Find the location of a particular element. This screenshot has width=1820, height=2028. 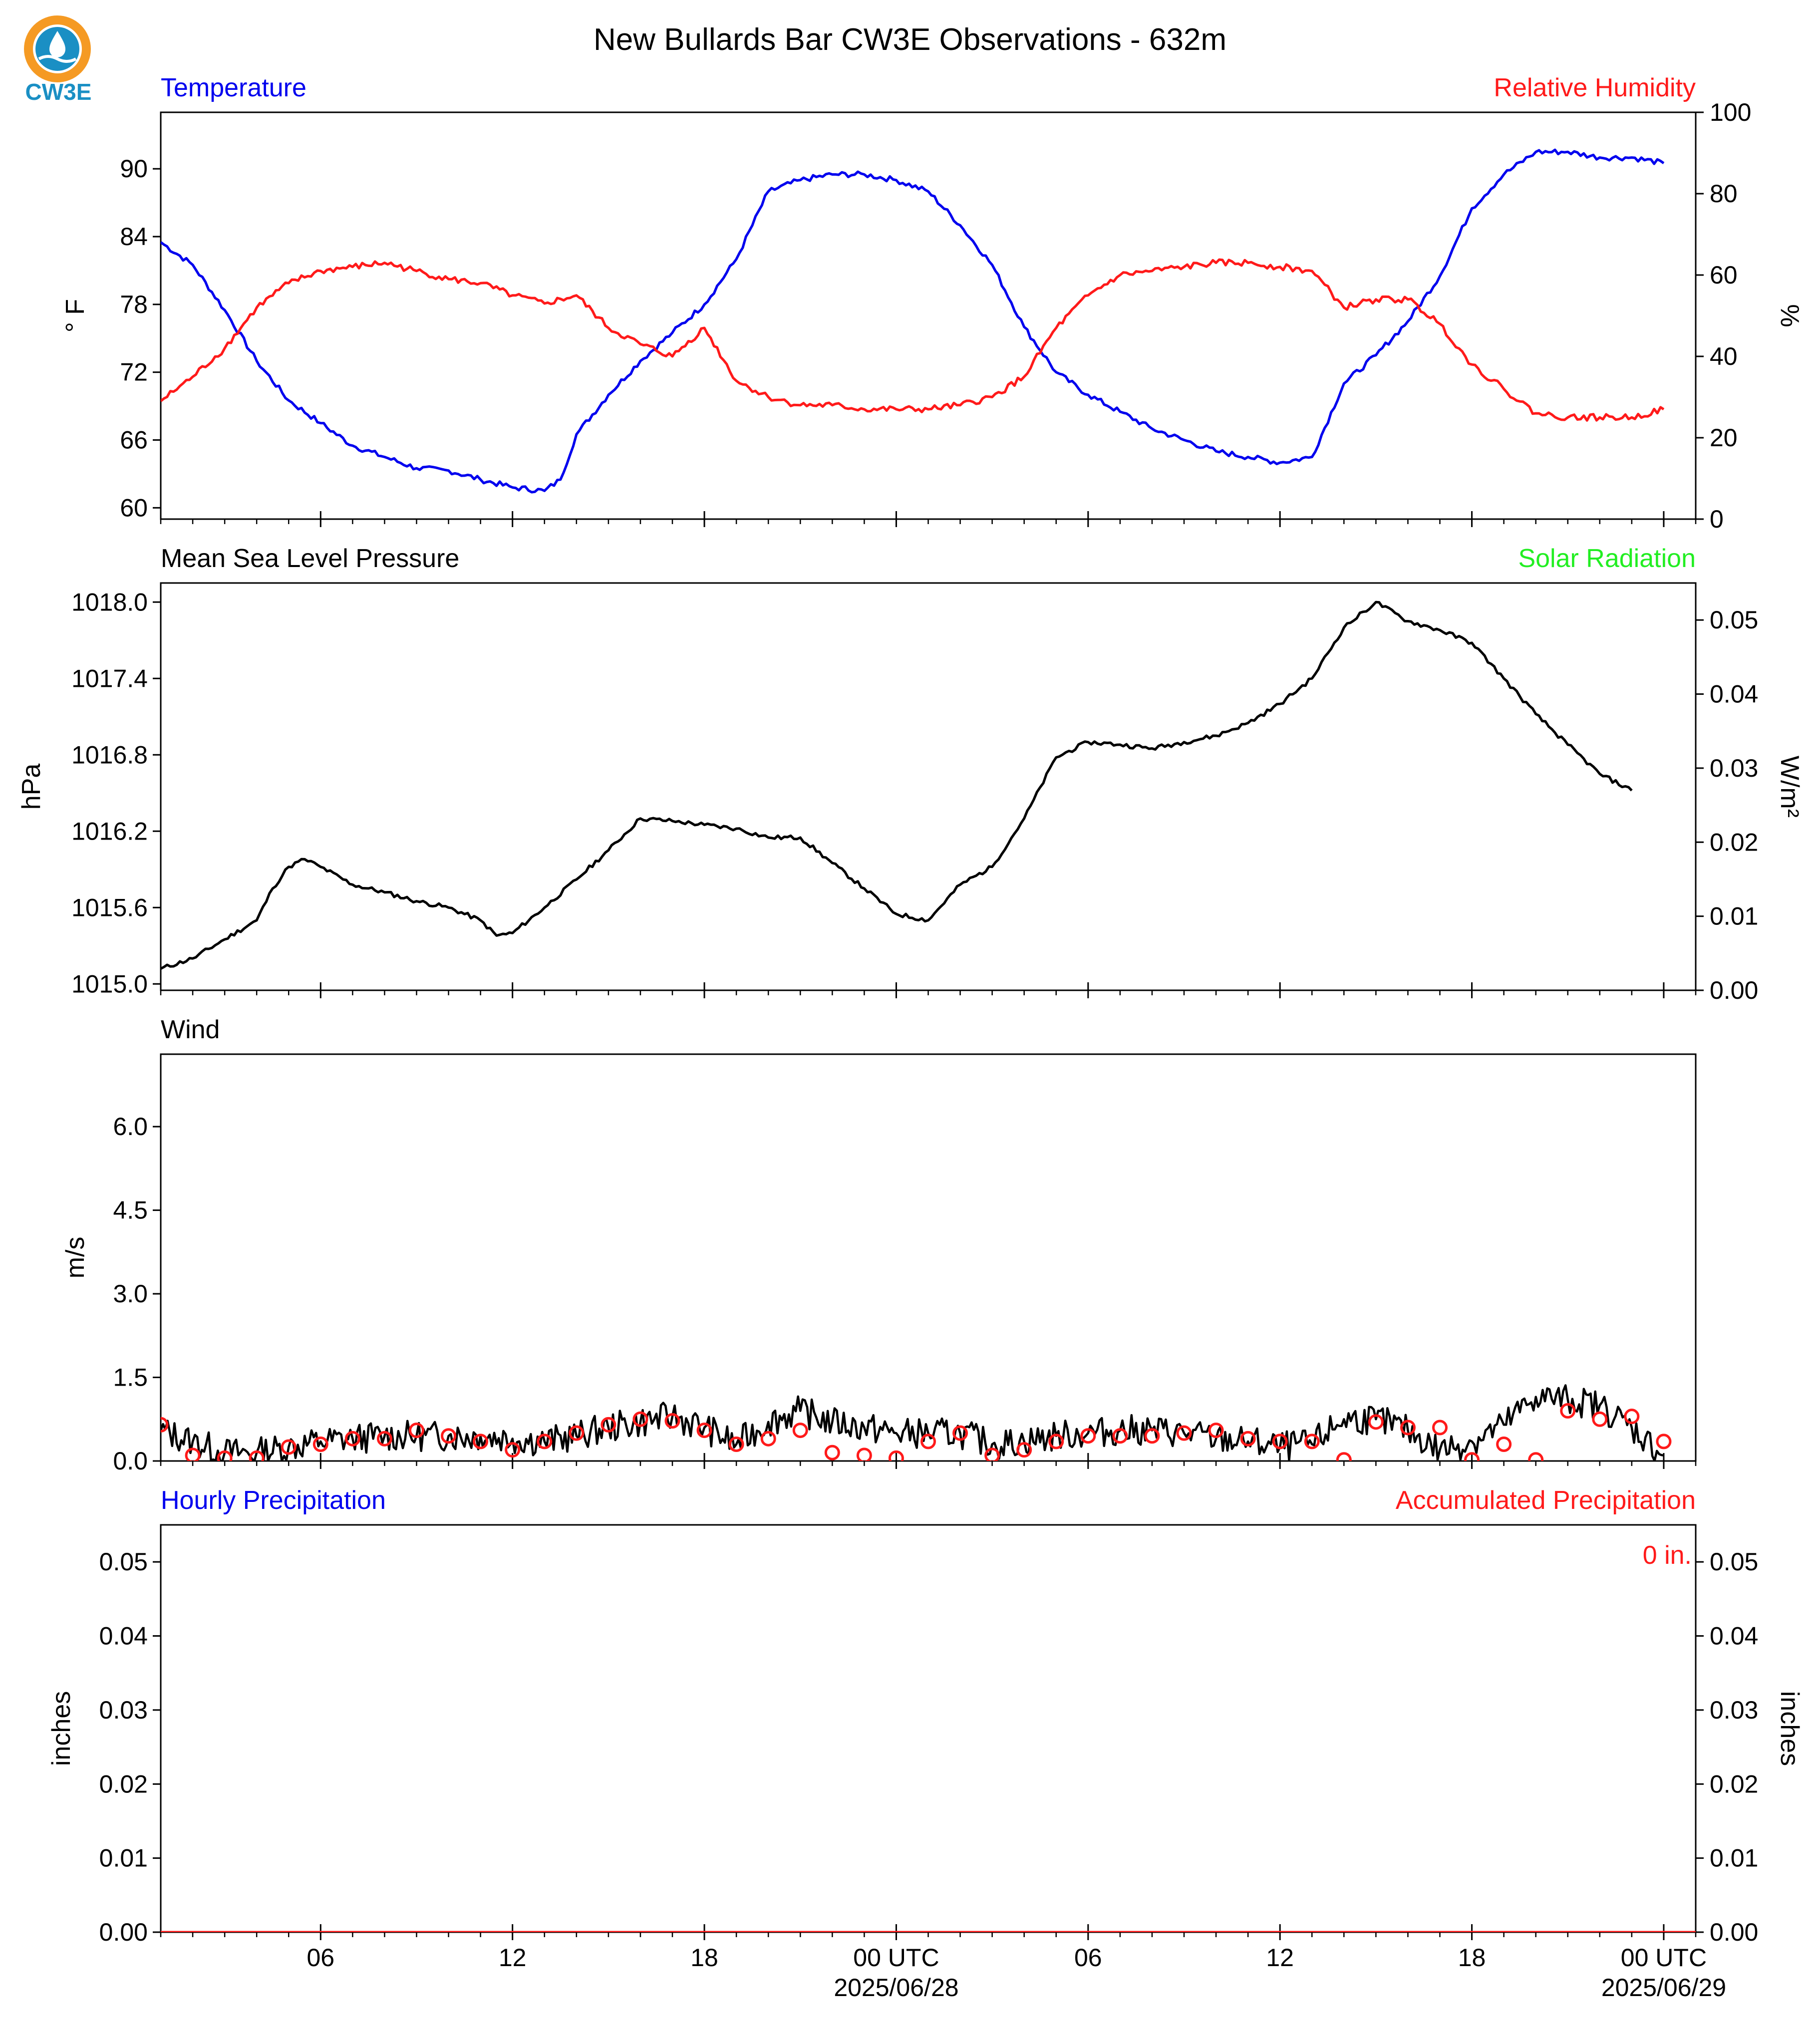

y-tick-label-left: 78 is located at coordinates (134, 304).